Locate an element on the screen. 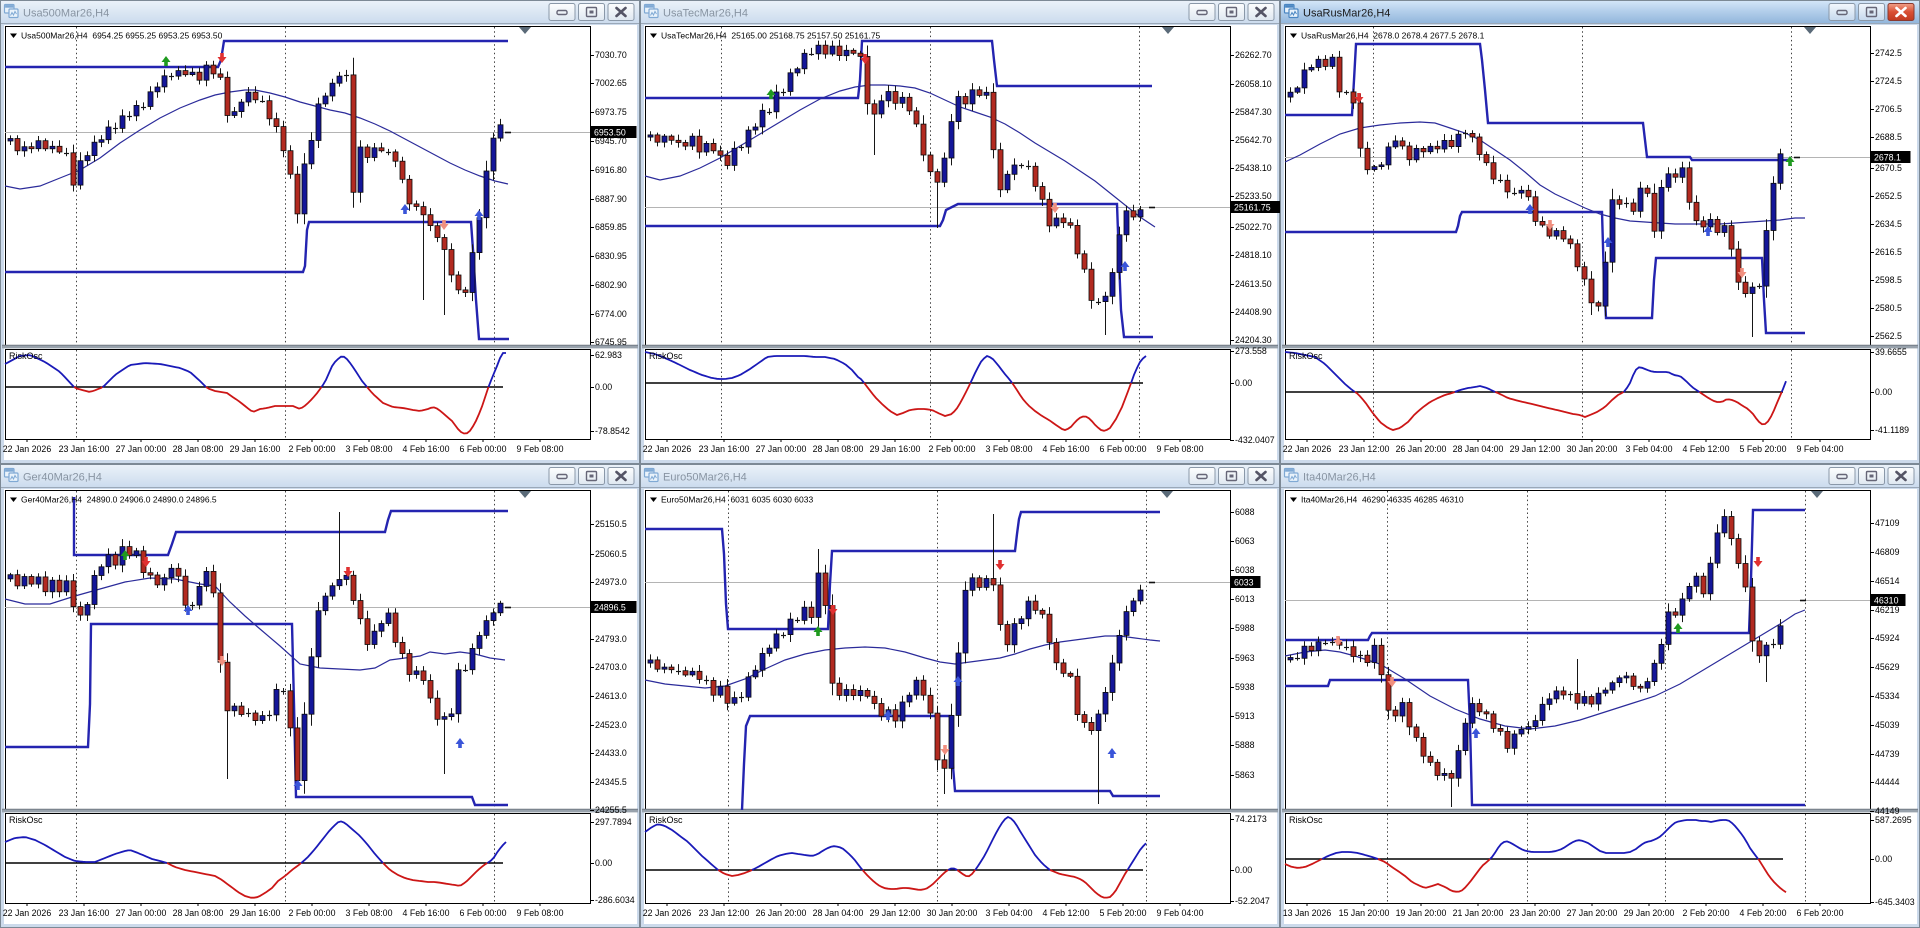 This screenshot has height=928, width=1920. svg-text: 45039 is located at coordinates (1887, 725).